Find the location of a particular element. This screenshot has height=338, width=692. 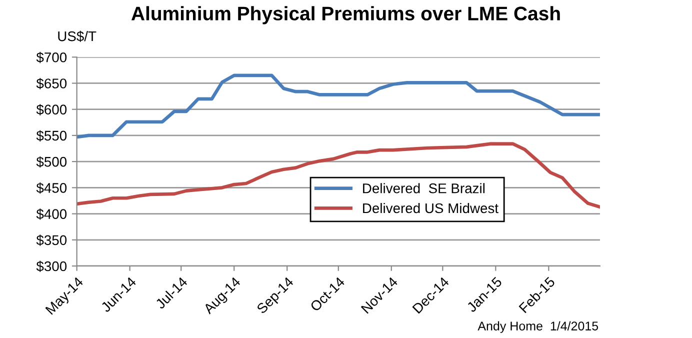

line-series is located at coordinates (338, 106).